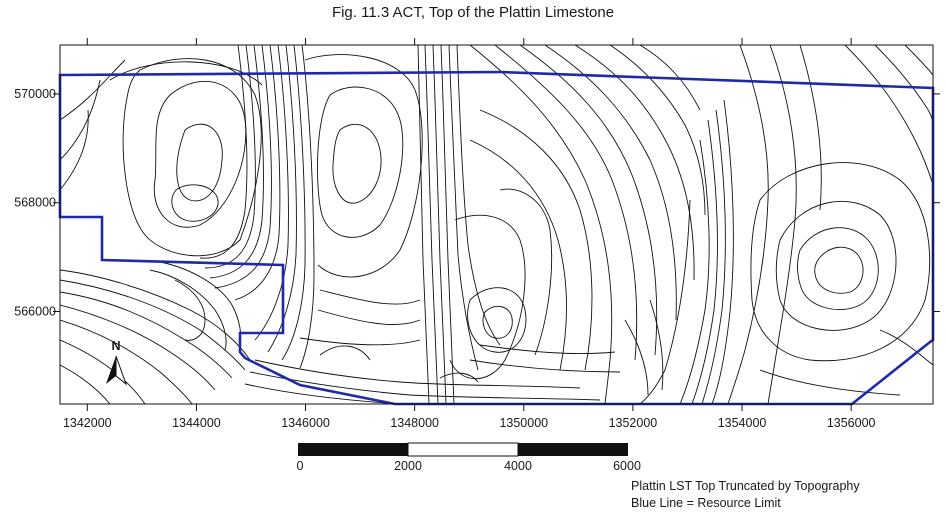  Describe the element at coordinates (196, 423) in the screenshot. I see `x-tick-label: 1344000` at that location.